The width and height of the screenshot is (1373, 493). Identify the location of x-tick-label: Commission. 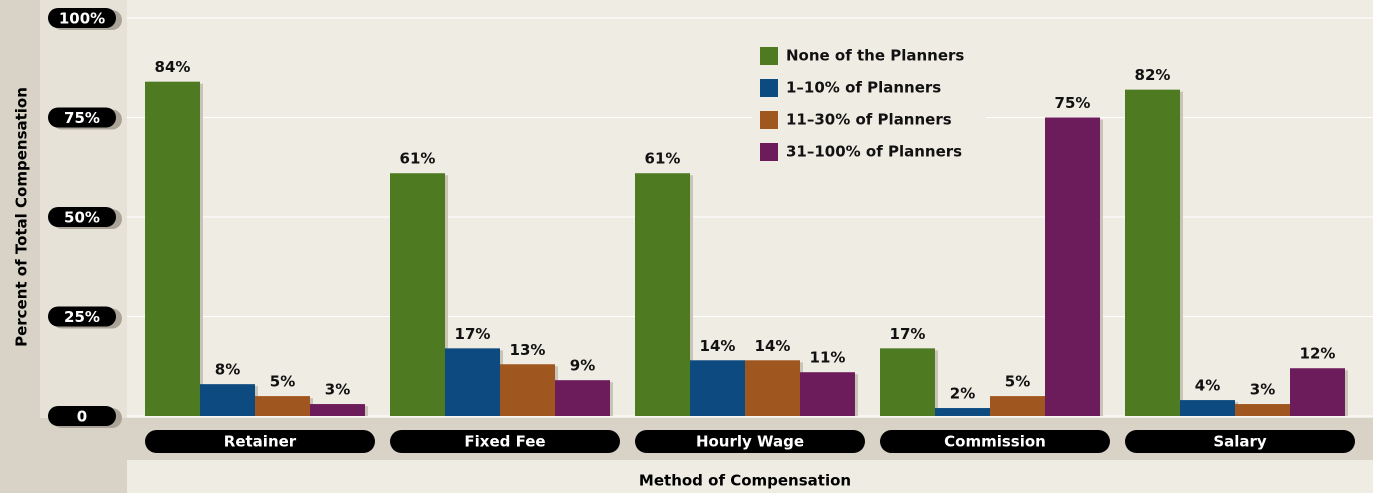
(995, 442).